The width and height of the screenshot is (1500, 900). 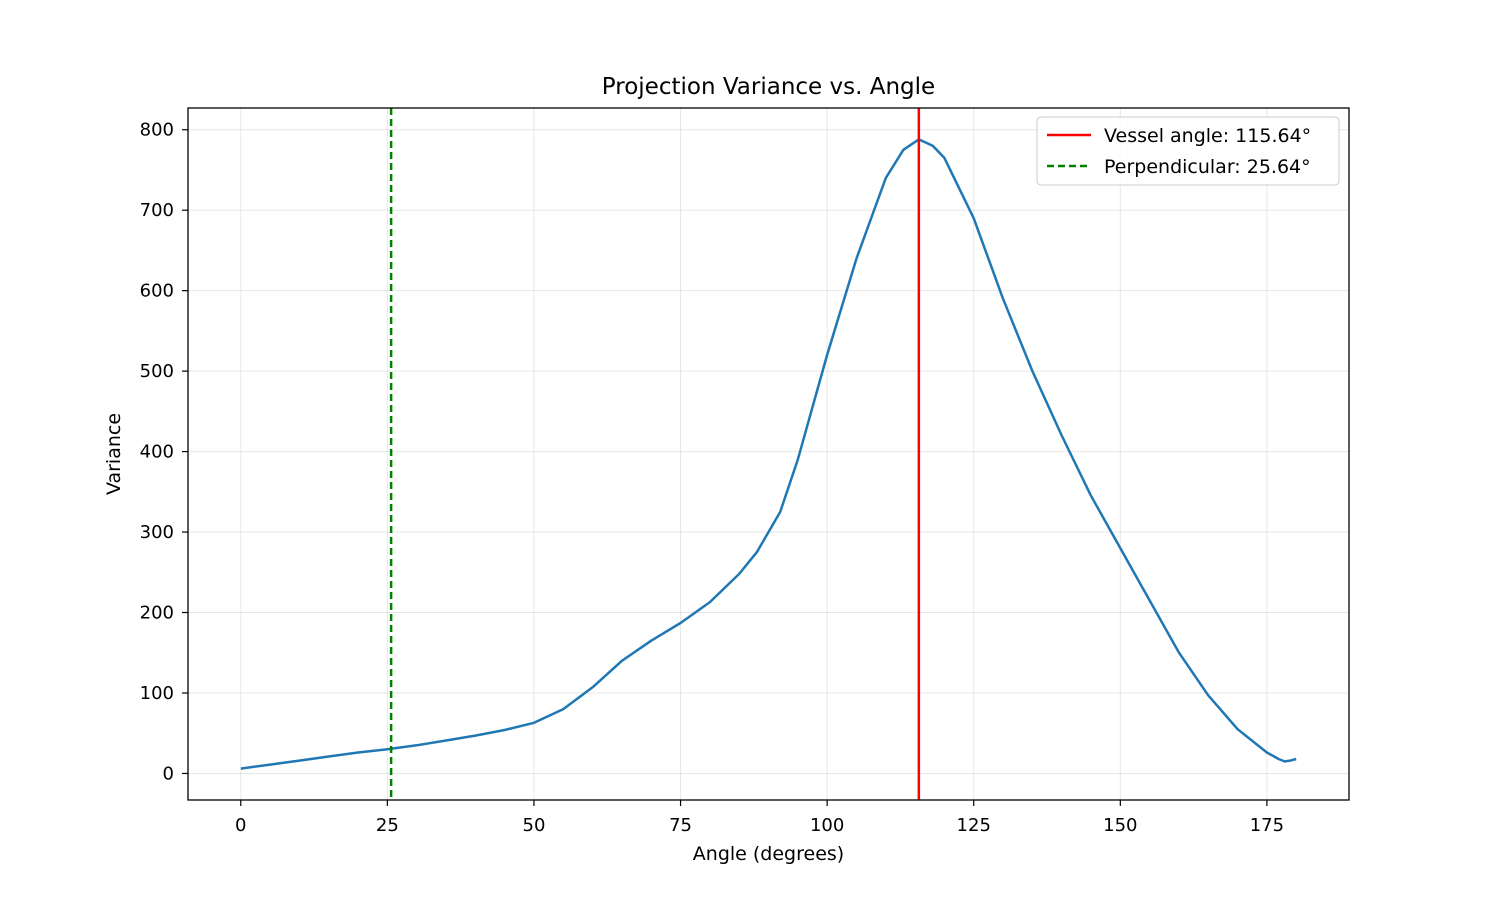 What do you see at coordinates (157, 693) in the screenshot?
I see `y-tick-label: 100` at bounding box center [157, 693].